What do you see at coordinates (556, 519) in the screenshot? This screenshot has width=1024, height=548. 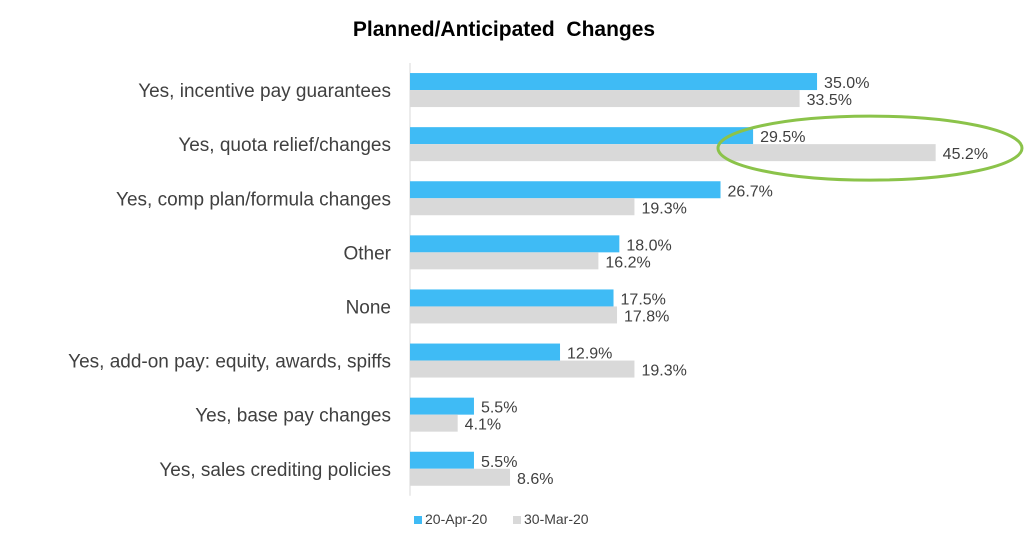 I see `legend-label: 30-Mar-20` at bounding box center [556, 519].